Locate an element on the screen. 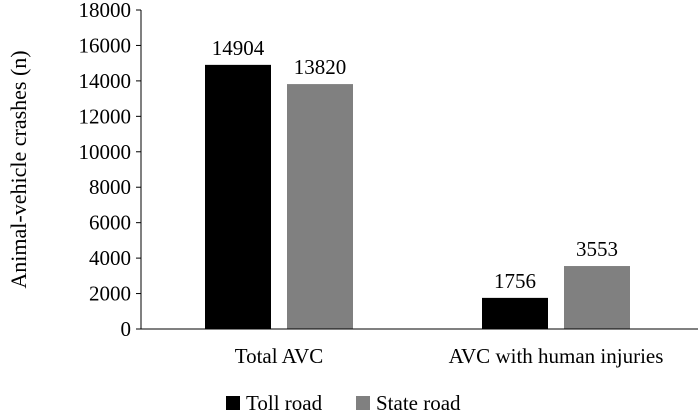  legend-swatch-state-road is located at coordinates (363, 403).